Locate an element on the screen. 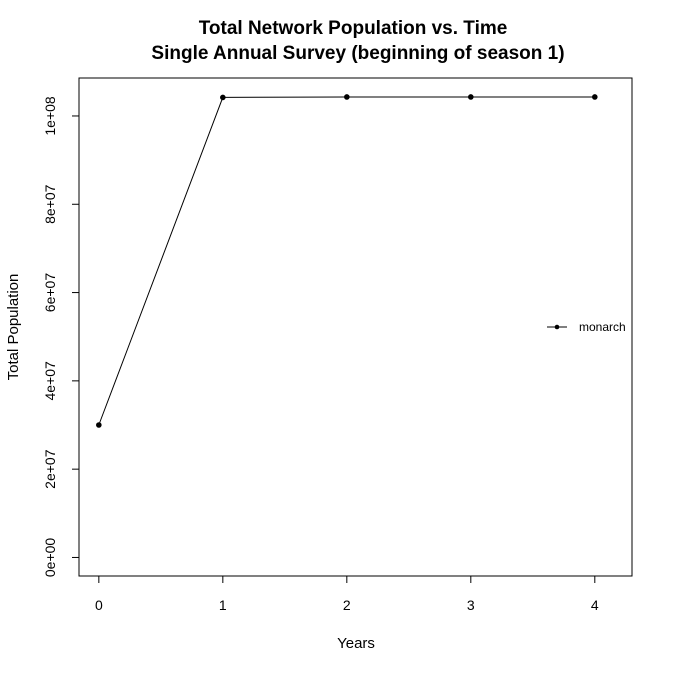 This screenshot has width=673, height=674. y-tick-label: 6e+07 is located at coordinates (50, 293).